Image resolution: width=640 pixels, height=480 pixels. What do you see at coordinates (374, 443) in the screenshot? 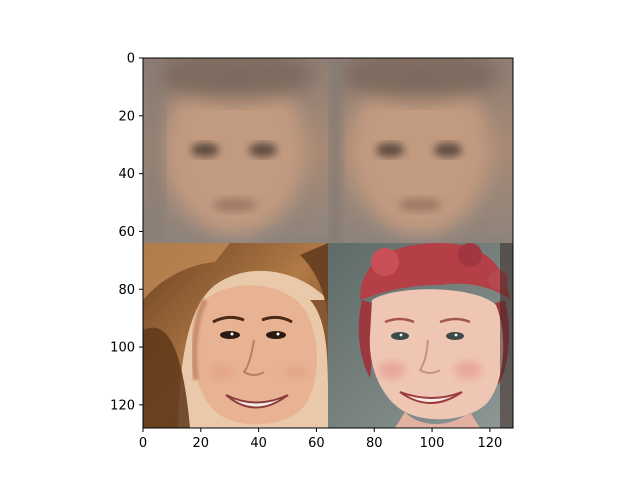
I see `x-tick-label: 80` at bounding box center [374, 443].